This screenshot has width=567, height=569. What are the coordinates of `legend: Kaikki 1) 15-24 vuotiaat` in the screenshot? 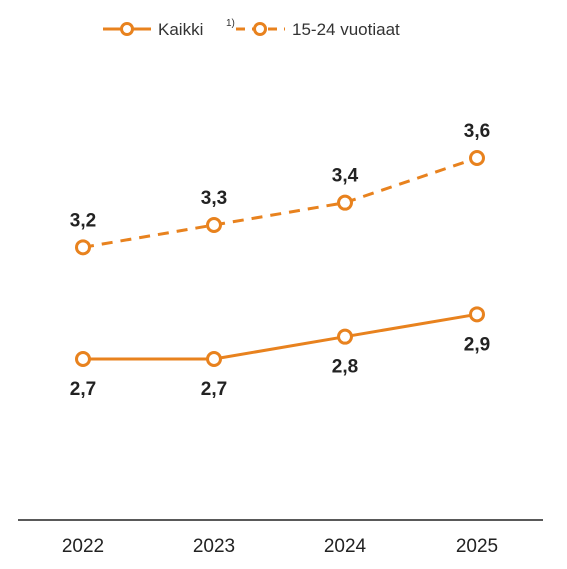 It's located at (251, 28).